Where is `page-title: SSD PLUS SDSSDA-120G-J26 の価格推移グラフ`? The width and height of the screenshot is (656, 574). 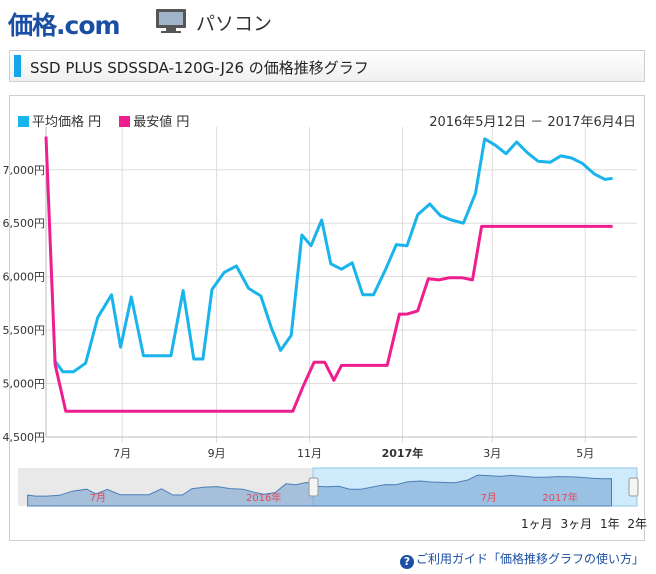 page-title: SSD PLUS SDSSDA-120G-J26 の価格推移グラフ is located at coordinates (199, 68).